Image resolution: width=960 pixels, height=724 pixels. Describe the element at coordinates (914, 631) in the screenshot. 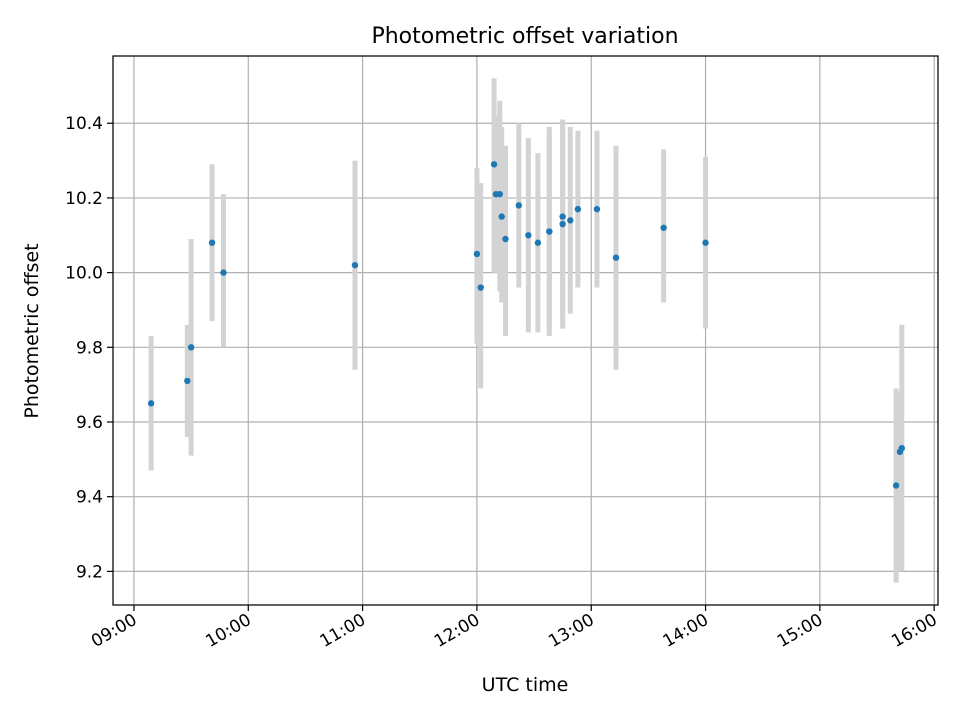

I see `x-tick-label: 16:00` at that location.